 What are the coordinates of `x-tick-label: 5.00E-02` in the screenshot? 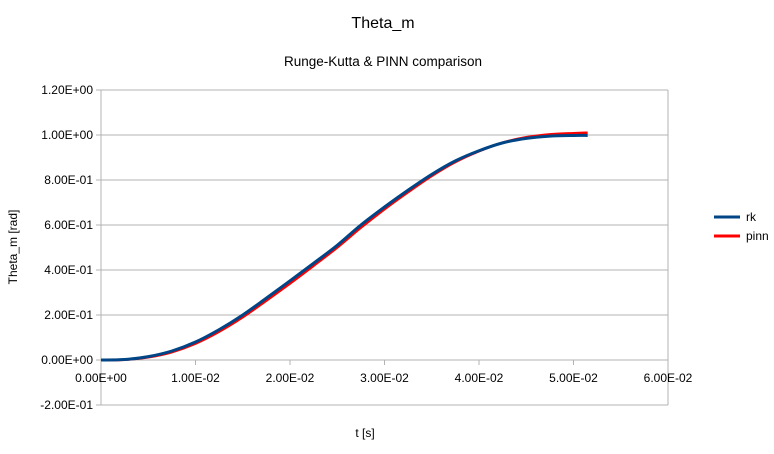 It's located at (573, 378).